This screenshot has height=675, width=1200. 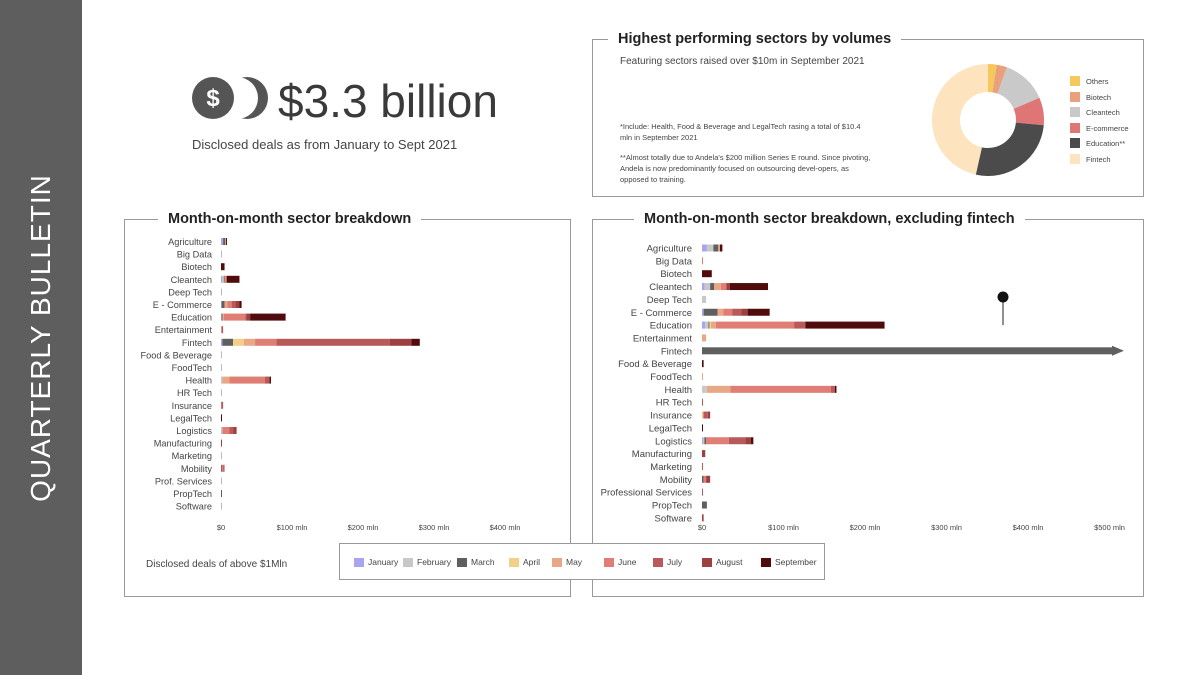 I want to click on right-bar-health-may, so click(x=718, y=389).